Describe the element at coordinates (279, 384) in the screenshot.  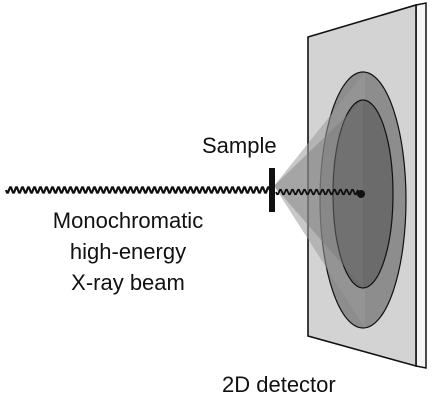
I see `detector-label: 2D detector` at that location.